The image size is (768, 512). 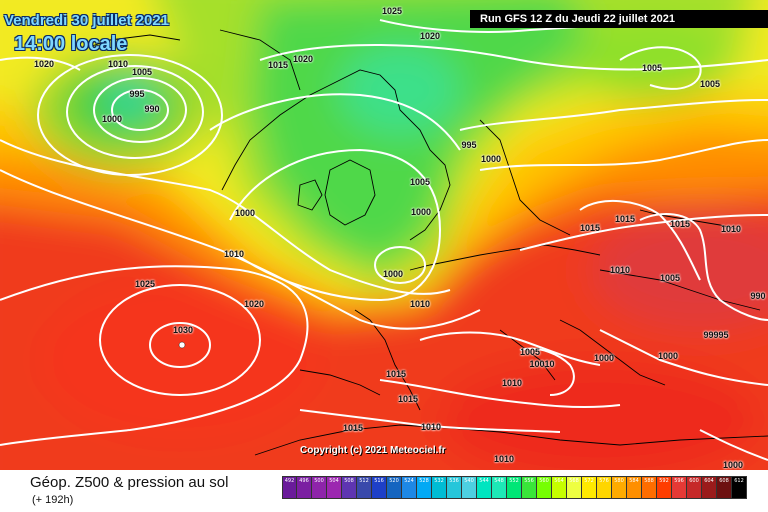 What do you see at coordinates (364, 487) in the screenshot?
I see `legend-swatch: 512` at bounding box center [364, 487].